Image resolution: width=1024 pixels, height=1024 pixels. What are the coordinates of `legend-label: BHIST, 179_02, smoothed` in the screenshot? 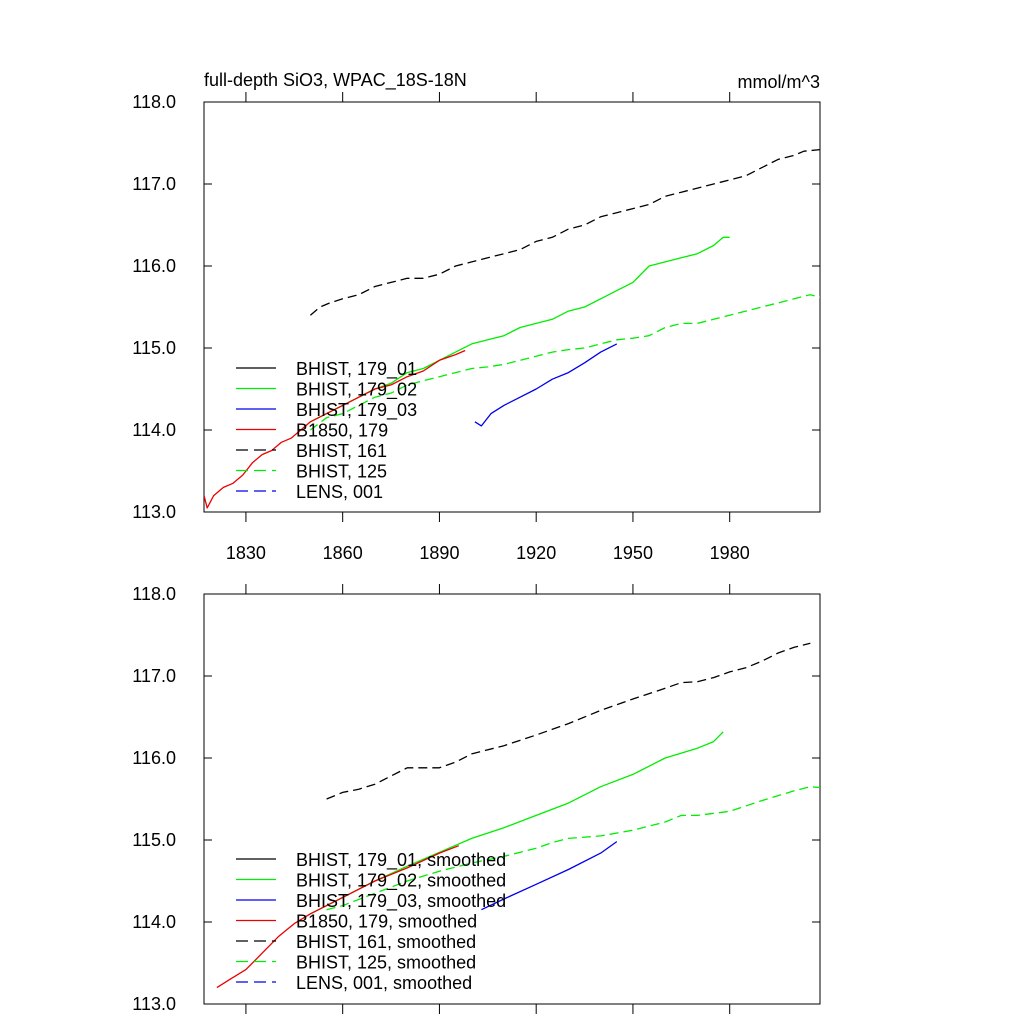 It's located at (401, 881).